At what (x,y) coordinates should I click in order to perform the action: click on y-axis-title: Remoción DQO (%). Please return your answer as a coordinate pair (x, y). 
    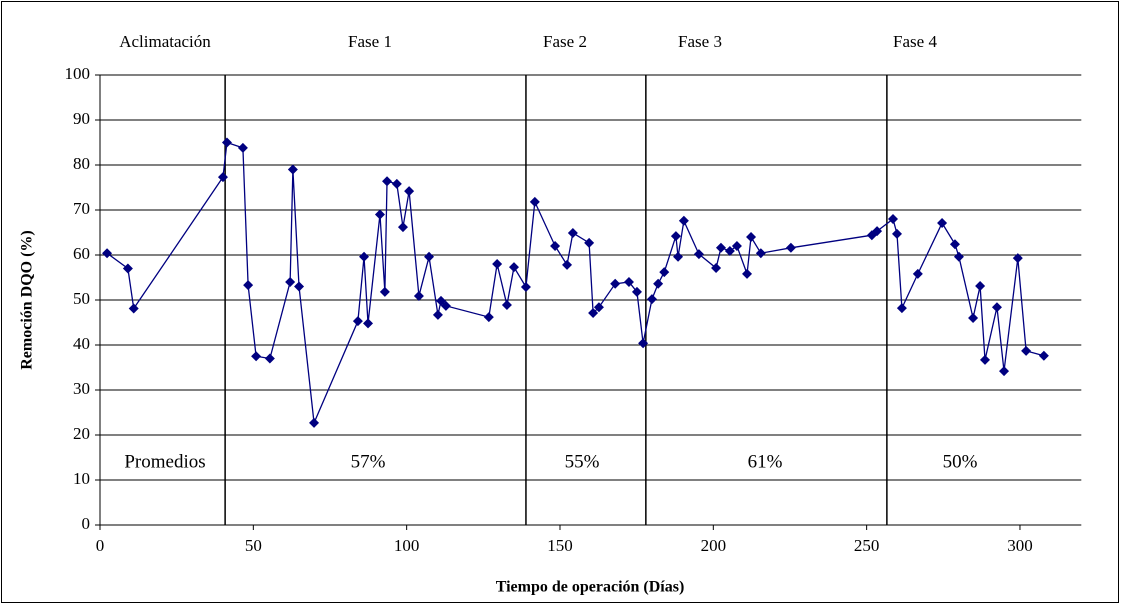
    Looking at the image, I should click on (27, 300).